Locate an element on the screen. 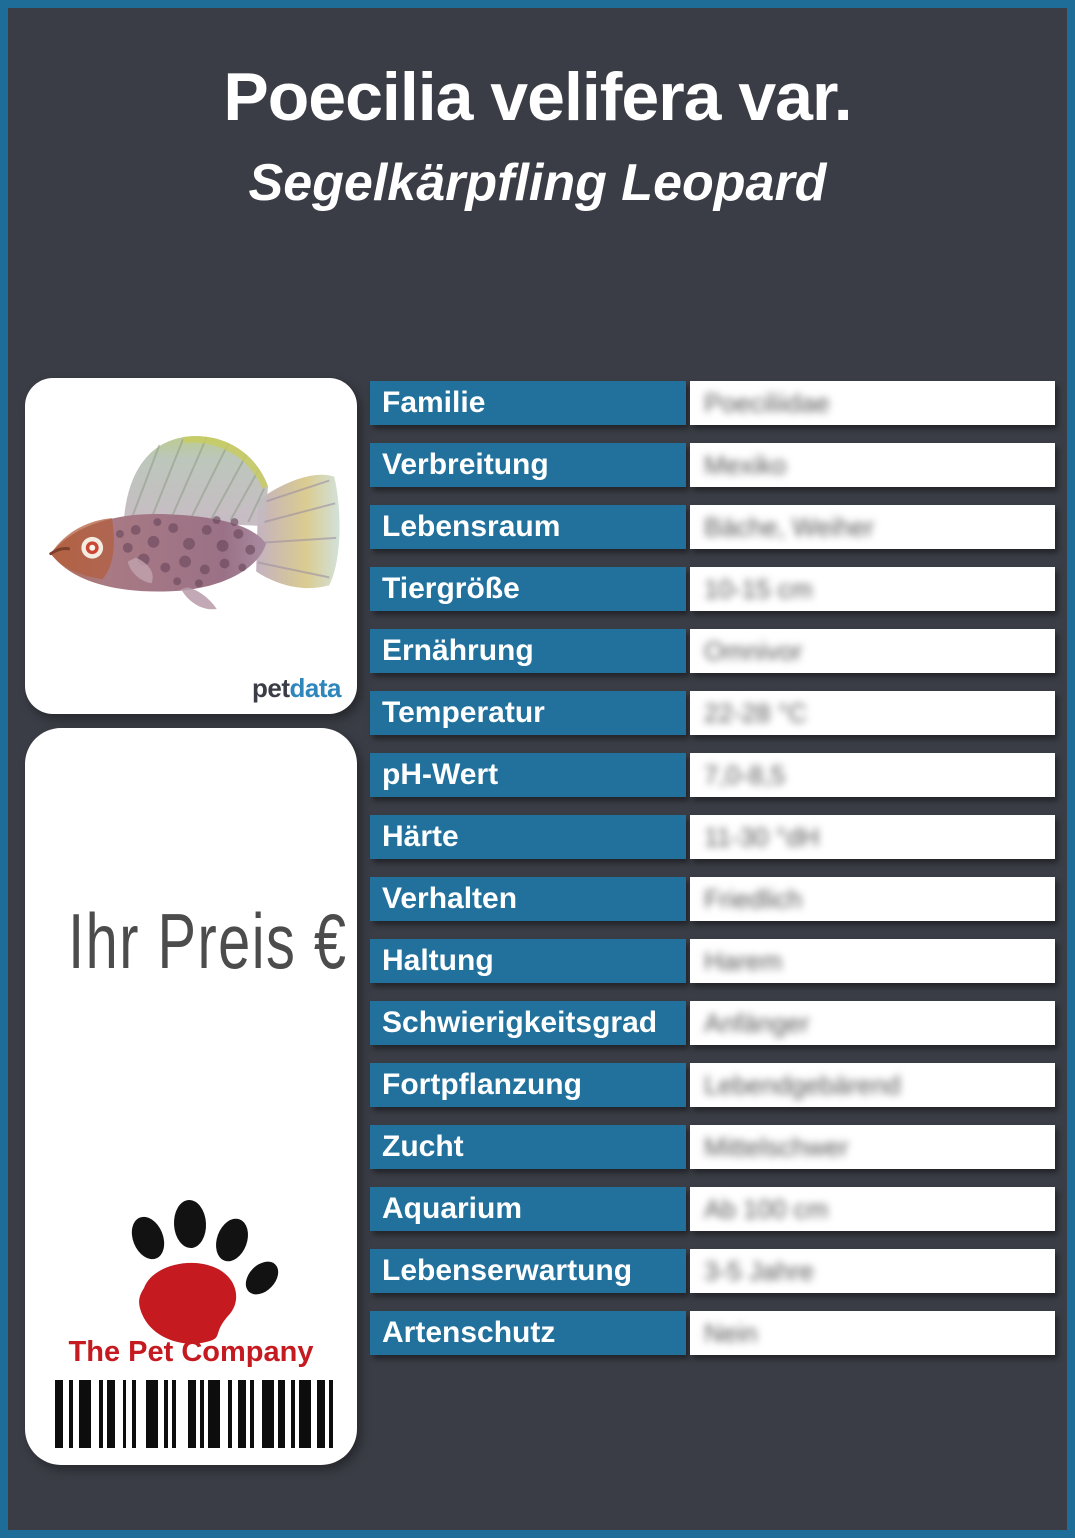 The image size is (1075, 1538). row-value-cell: Harem is located at coordinates (872, 961).